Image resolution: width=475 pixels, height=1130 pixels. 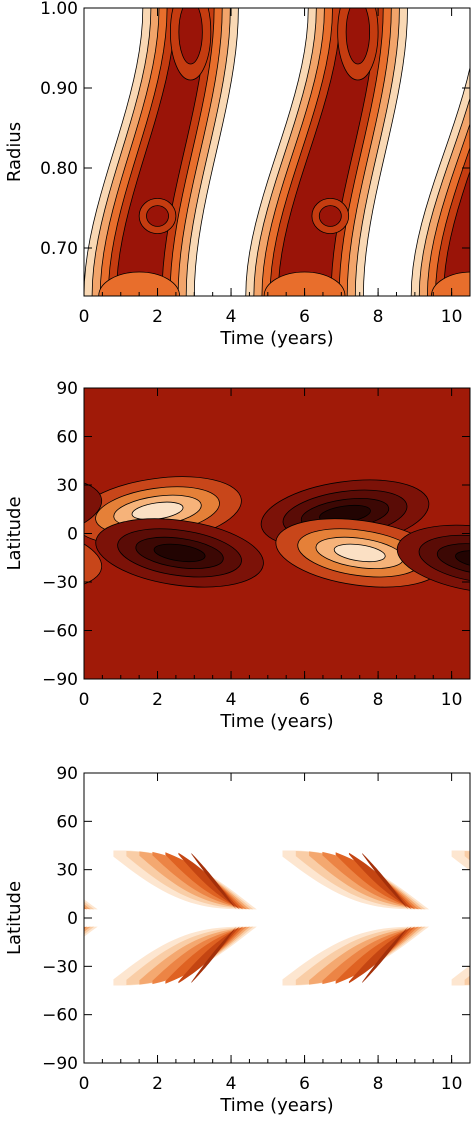 What do you see at coordinates (59, 9) in the screenshot?
I see `y-tick-label: 1.00` at bounding box center [59, 9].